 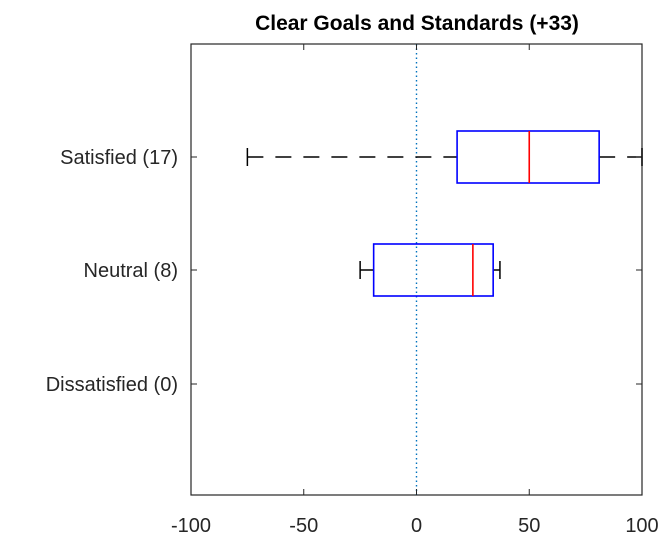 What do you see at coordinates (131, 271) in the screenshot?
I see `y-tick-label: Neutral (8)` at bounding box center [131, 271].